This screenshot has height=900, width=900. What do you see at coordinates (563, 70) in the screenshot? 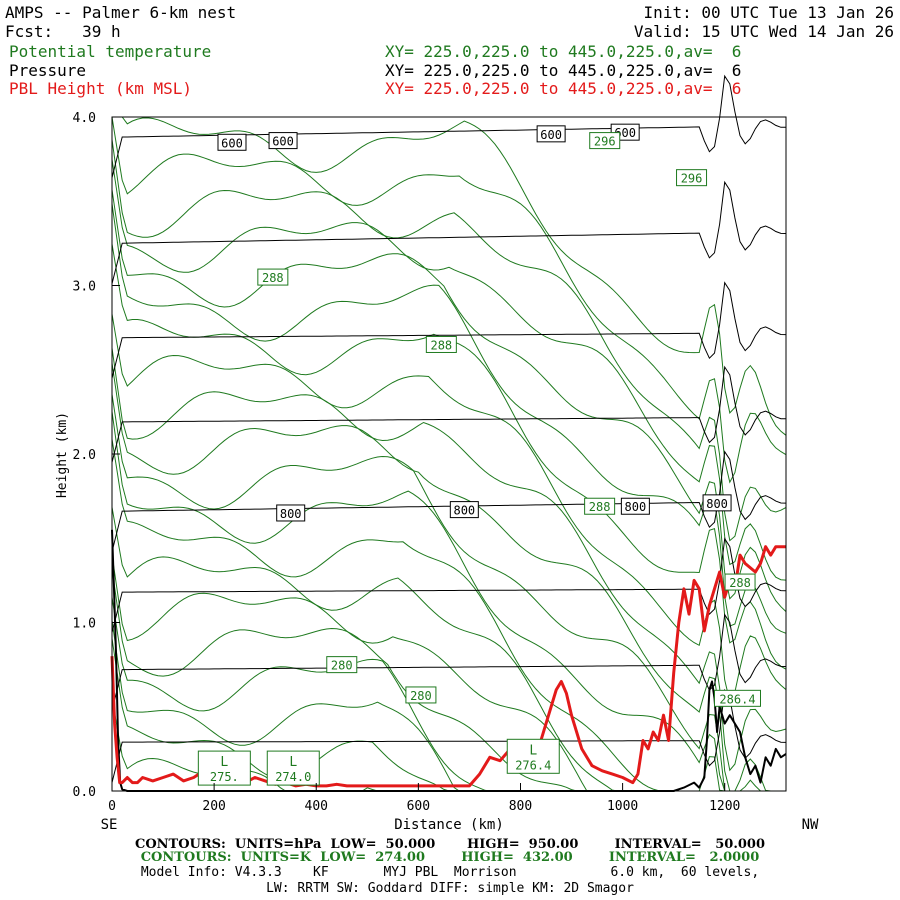
I see `field-pressure-xy: XY= 225.0,225.0 to 445.0,225.0,av= 6` at bounding box center [563, 70].